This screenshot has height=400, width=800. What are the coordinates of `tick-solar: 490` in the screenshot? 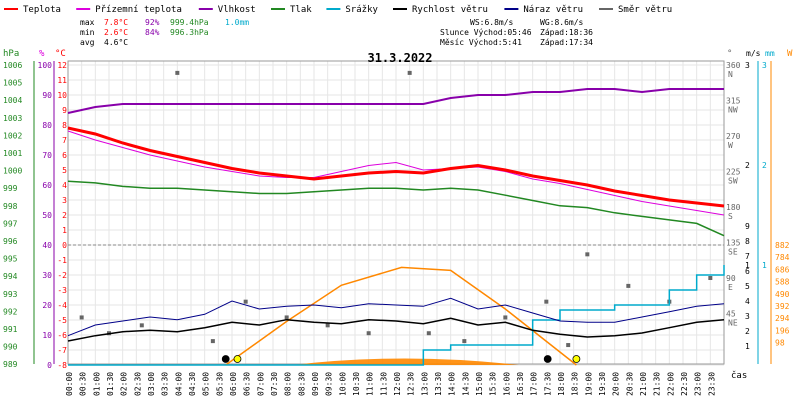 It's located at (782, 294).